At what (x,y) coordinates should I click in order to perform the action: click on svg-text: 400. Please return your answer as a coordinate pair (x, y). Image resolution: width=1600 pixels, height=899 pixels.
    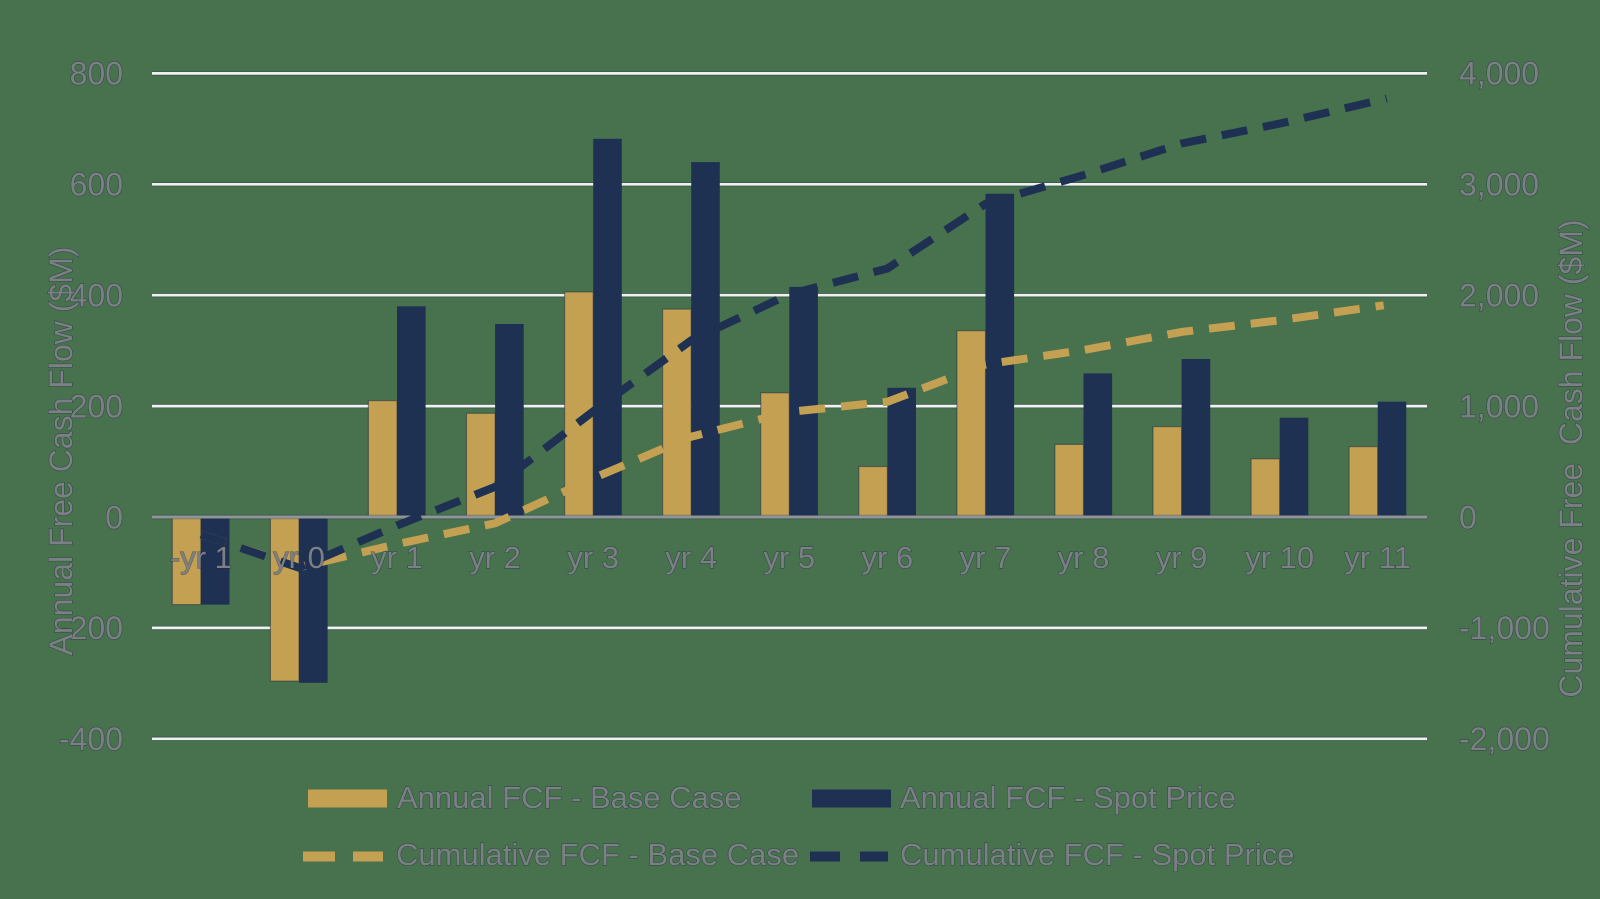
    Looking at the image, I should click on (96, 296).